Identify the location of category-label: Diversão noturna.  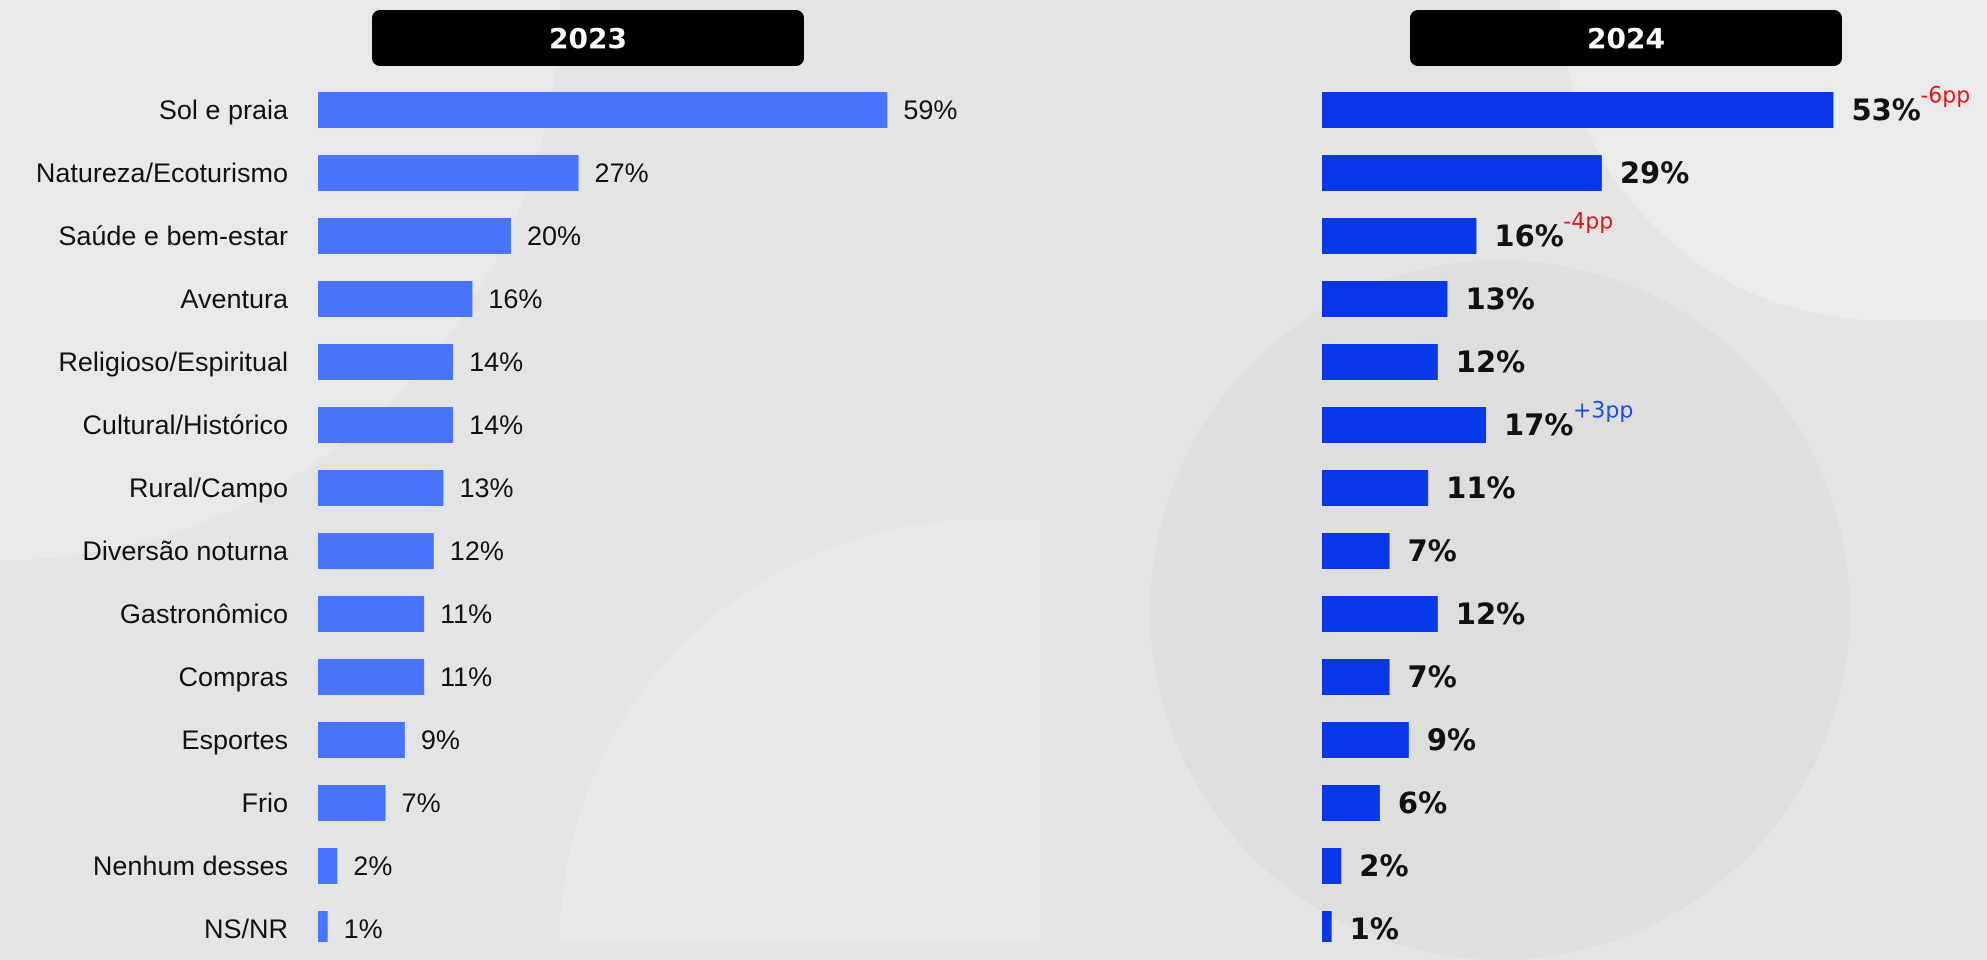
(185, 551).